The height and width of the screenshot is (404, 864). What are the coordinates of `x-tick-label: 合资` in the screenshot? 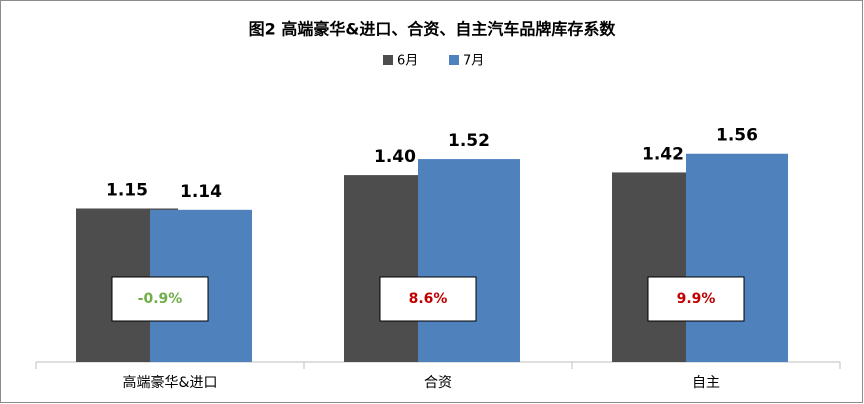 It's located at (438, 383).